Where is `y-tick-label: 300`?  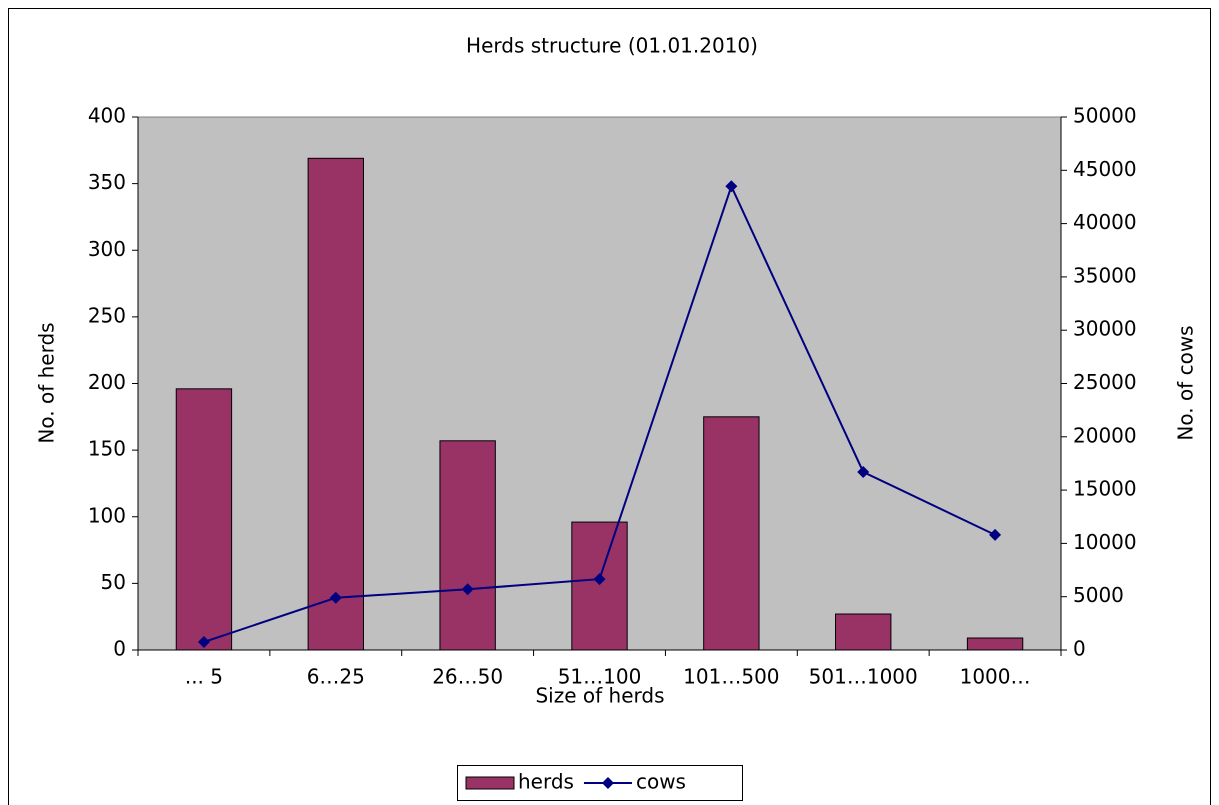 y-tick-label: 300 is located at coordinates (107, 249).